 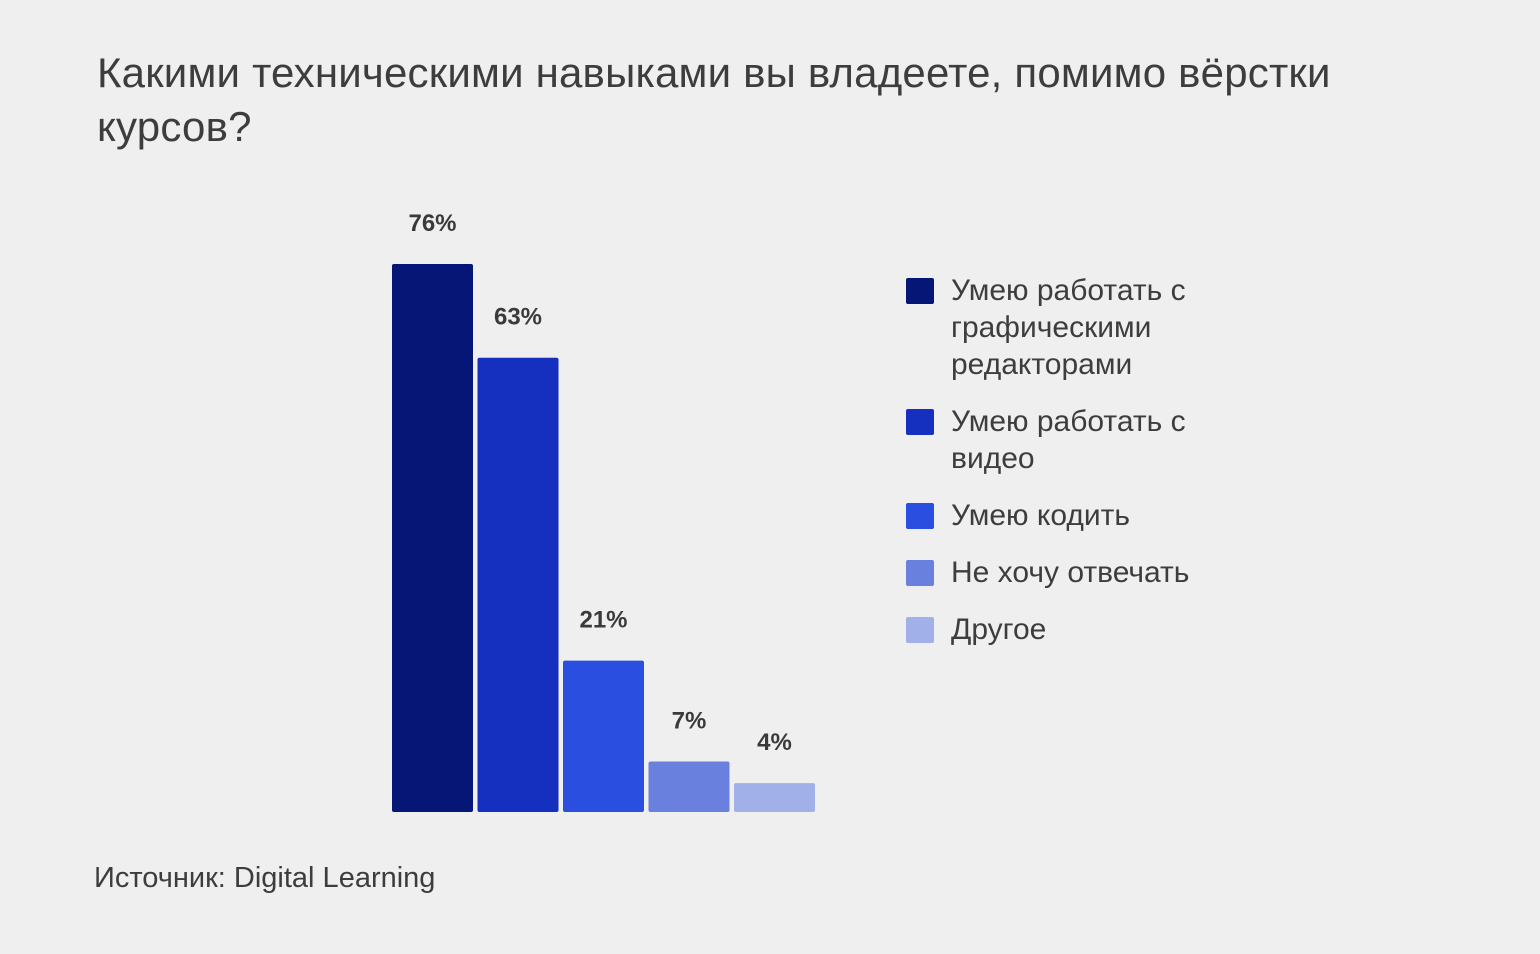 What do you see at coordinates (1068, 327) in the screenshot?
I see `legend-label-1: Умею работать с графическими редакторами` at bounding box center [1068, 327].